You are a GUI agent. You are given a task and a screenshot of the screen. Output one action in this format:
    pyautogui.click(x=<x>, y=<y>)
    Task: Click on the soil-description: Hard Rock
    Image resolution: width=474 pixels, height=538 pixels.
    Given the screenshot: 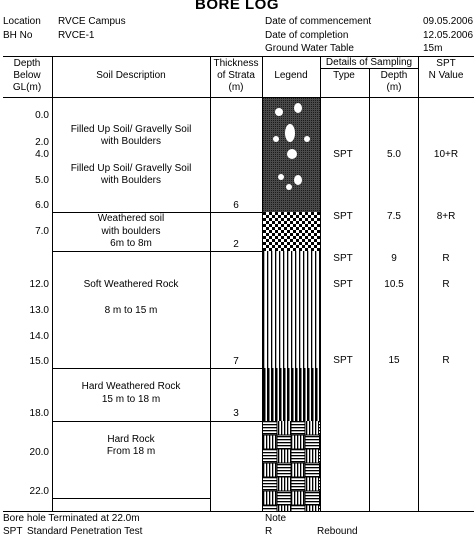 What is the action you would take?
    pyautogui.click(x=131, y=439)
    